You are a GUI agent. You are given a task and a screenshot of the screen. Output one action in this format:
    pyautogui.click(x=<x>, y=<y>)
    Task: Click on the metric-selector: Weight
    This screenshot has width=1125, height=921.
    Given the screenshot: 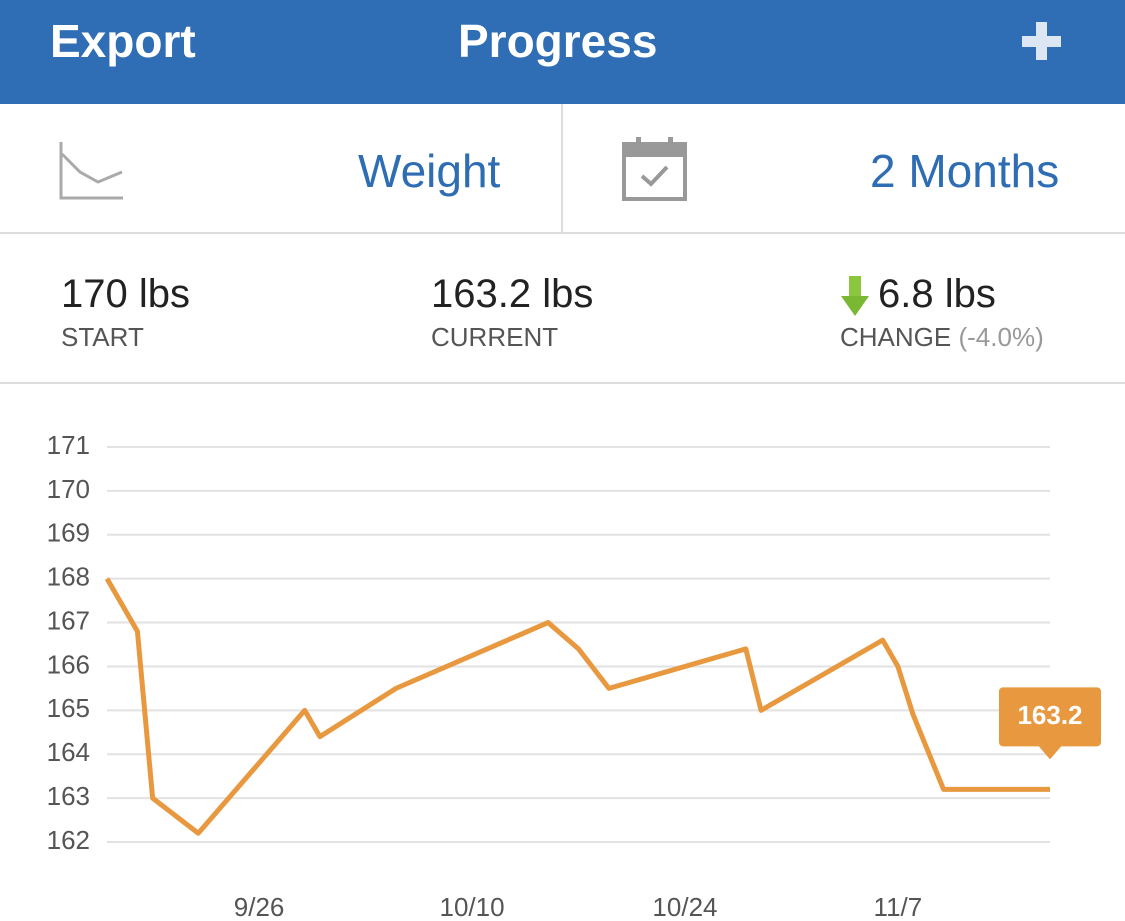 What is the action you would take?
    pyautogui.click(x=429, y=171)
    